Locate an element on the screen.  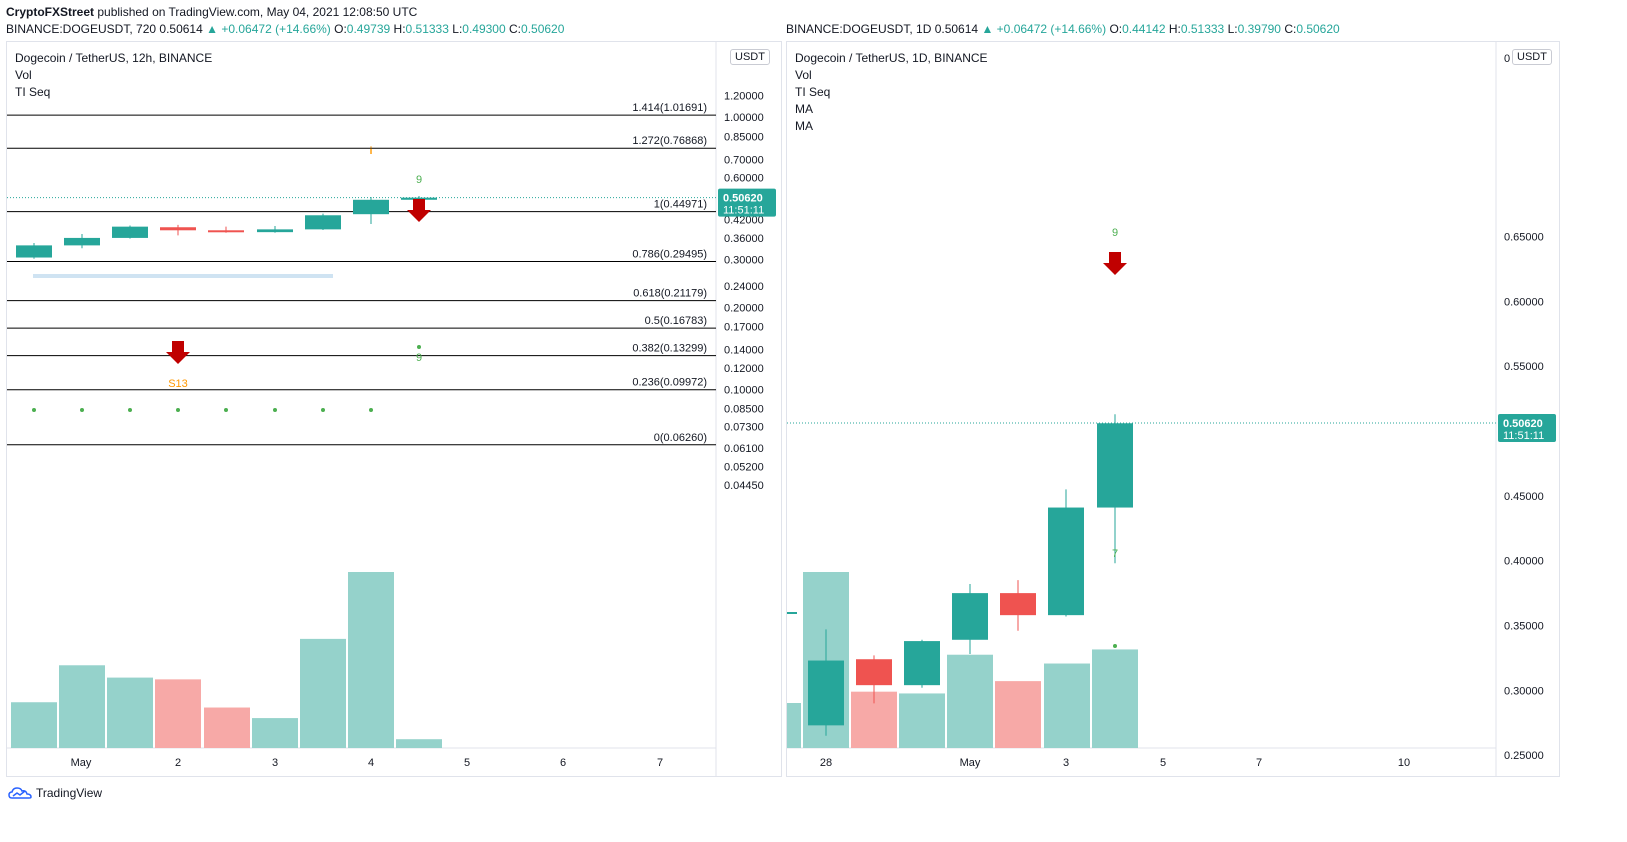
left-price-tag-countdown: 11:51:11 is located at coordinates (743, 211).